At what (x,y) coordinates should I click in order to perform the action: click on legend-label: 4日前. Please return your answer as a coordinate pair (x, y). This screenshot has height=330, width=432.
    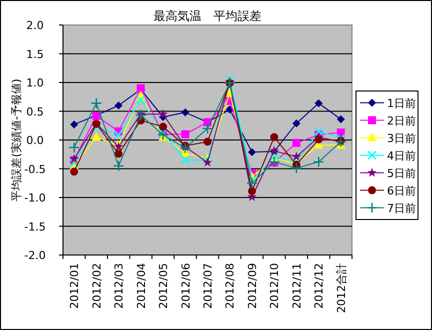
    Looking at the image, I should click on (401, 155).